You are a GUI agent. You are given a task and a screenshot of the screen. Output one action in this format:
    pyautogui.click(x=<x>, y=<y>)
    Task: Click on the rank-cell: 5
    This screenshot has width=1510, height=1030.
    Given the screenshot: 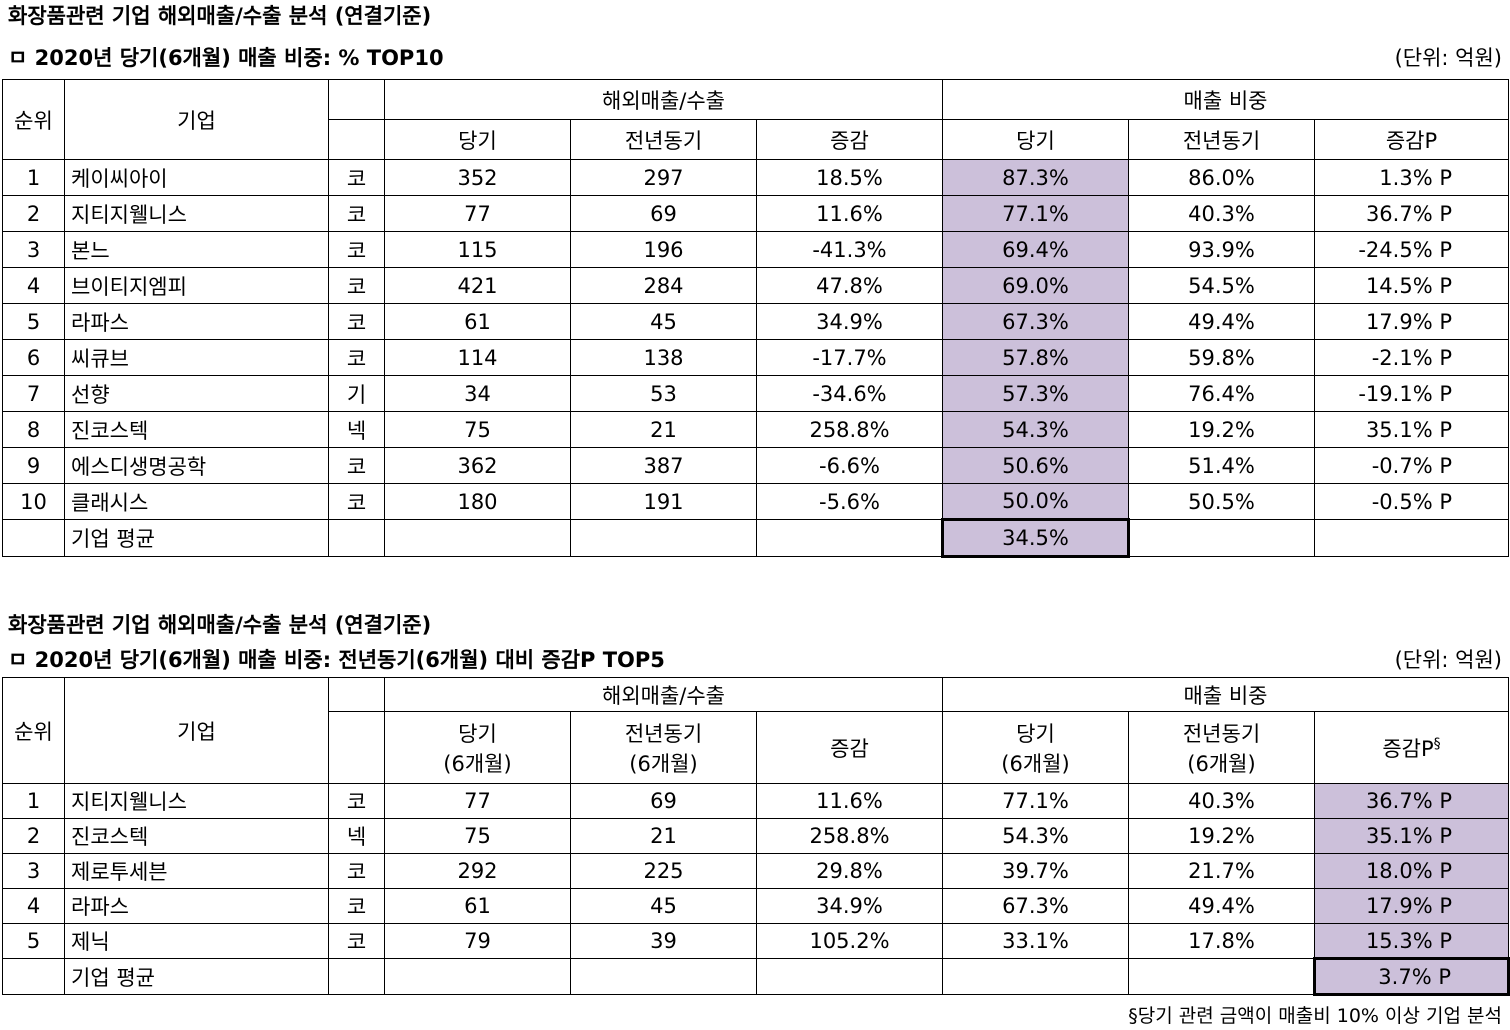 What is the action you would take?
    pyautogui.click(x=33, y=941)
    